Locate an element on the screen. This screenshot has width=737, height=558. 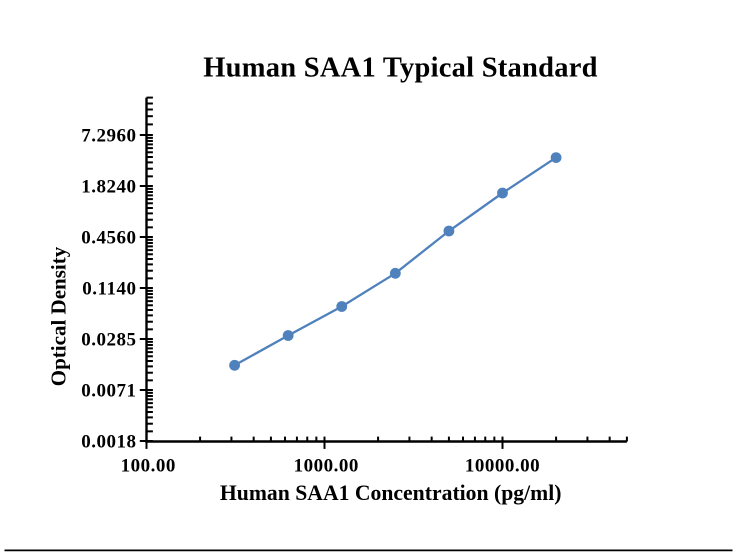
svg-text: 7.2960 is located at coordinates (108, 136).